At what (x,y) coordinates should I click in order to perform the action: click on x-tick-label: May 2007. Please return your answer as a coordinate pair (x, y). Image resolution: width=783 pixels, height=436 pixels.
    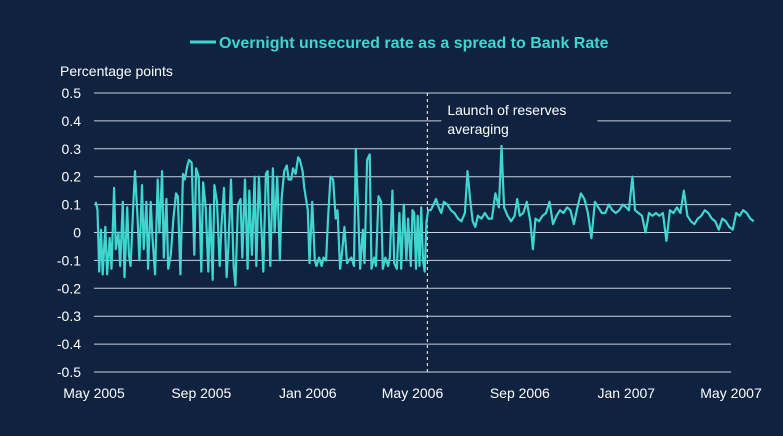
    Looking at the image, I should click on (731, 393).